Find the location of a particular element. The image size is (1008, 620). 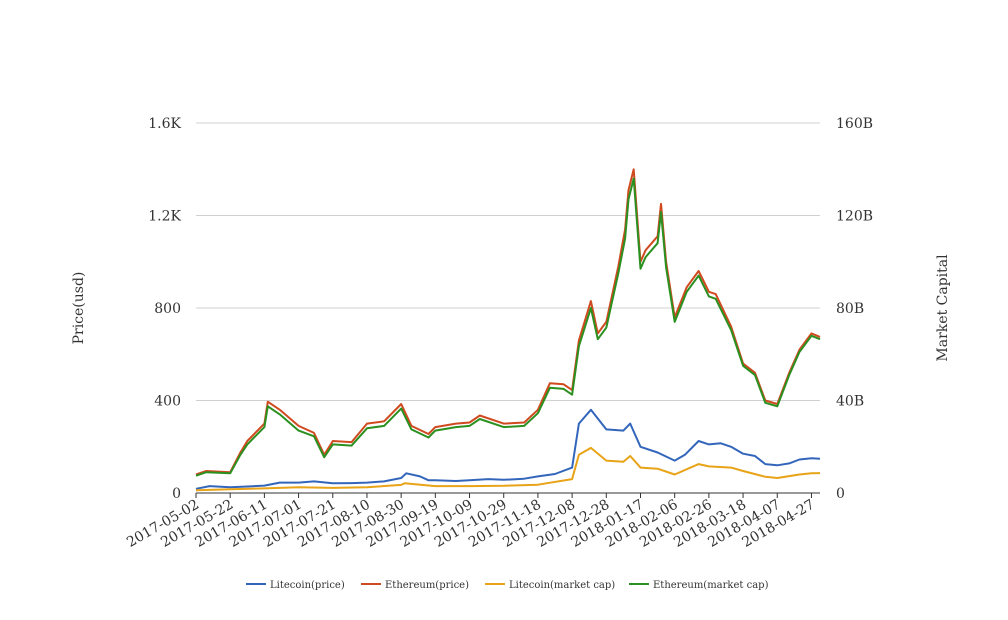

legend-label: Litecoin(market cap) is located at coordinates (562, 585).